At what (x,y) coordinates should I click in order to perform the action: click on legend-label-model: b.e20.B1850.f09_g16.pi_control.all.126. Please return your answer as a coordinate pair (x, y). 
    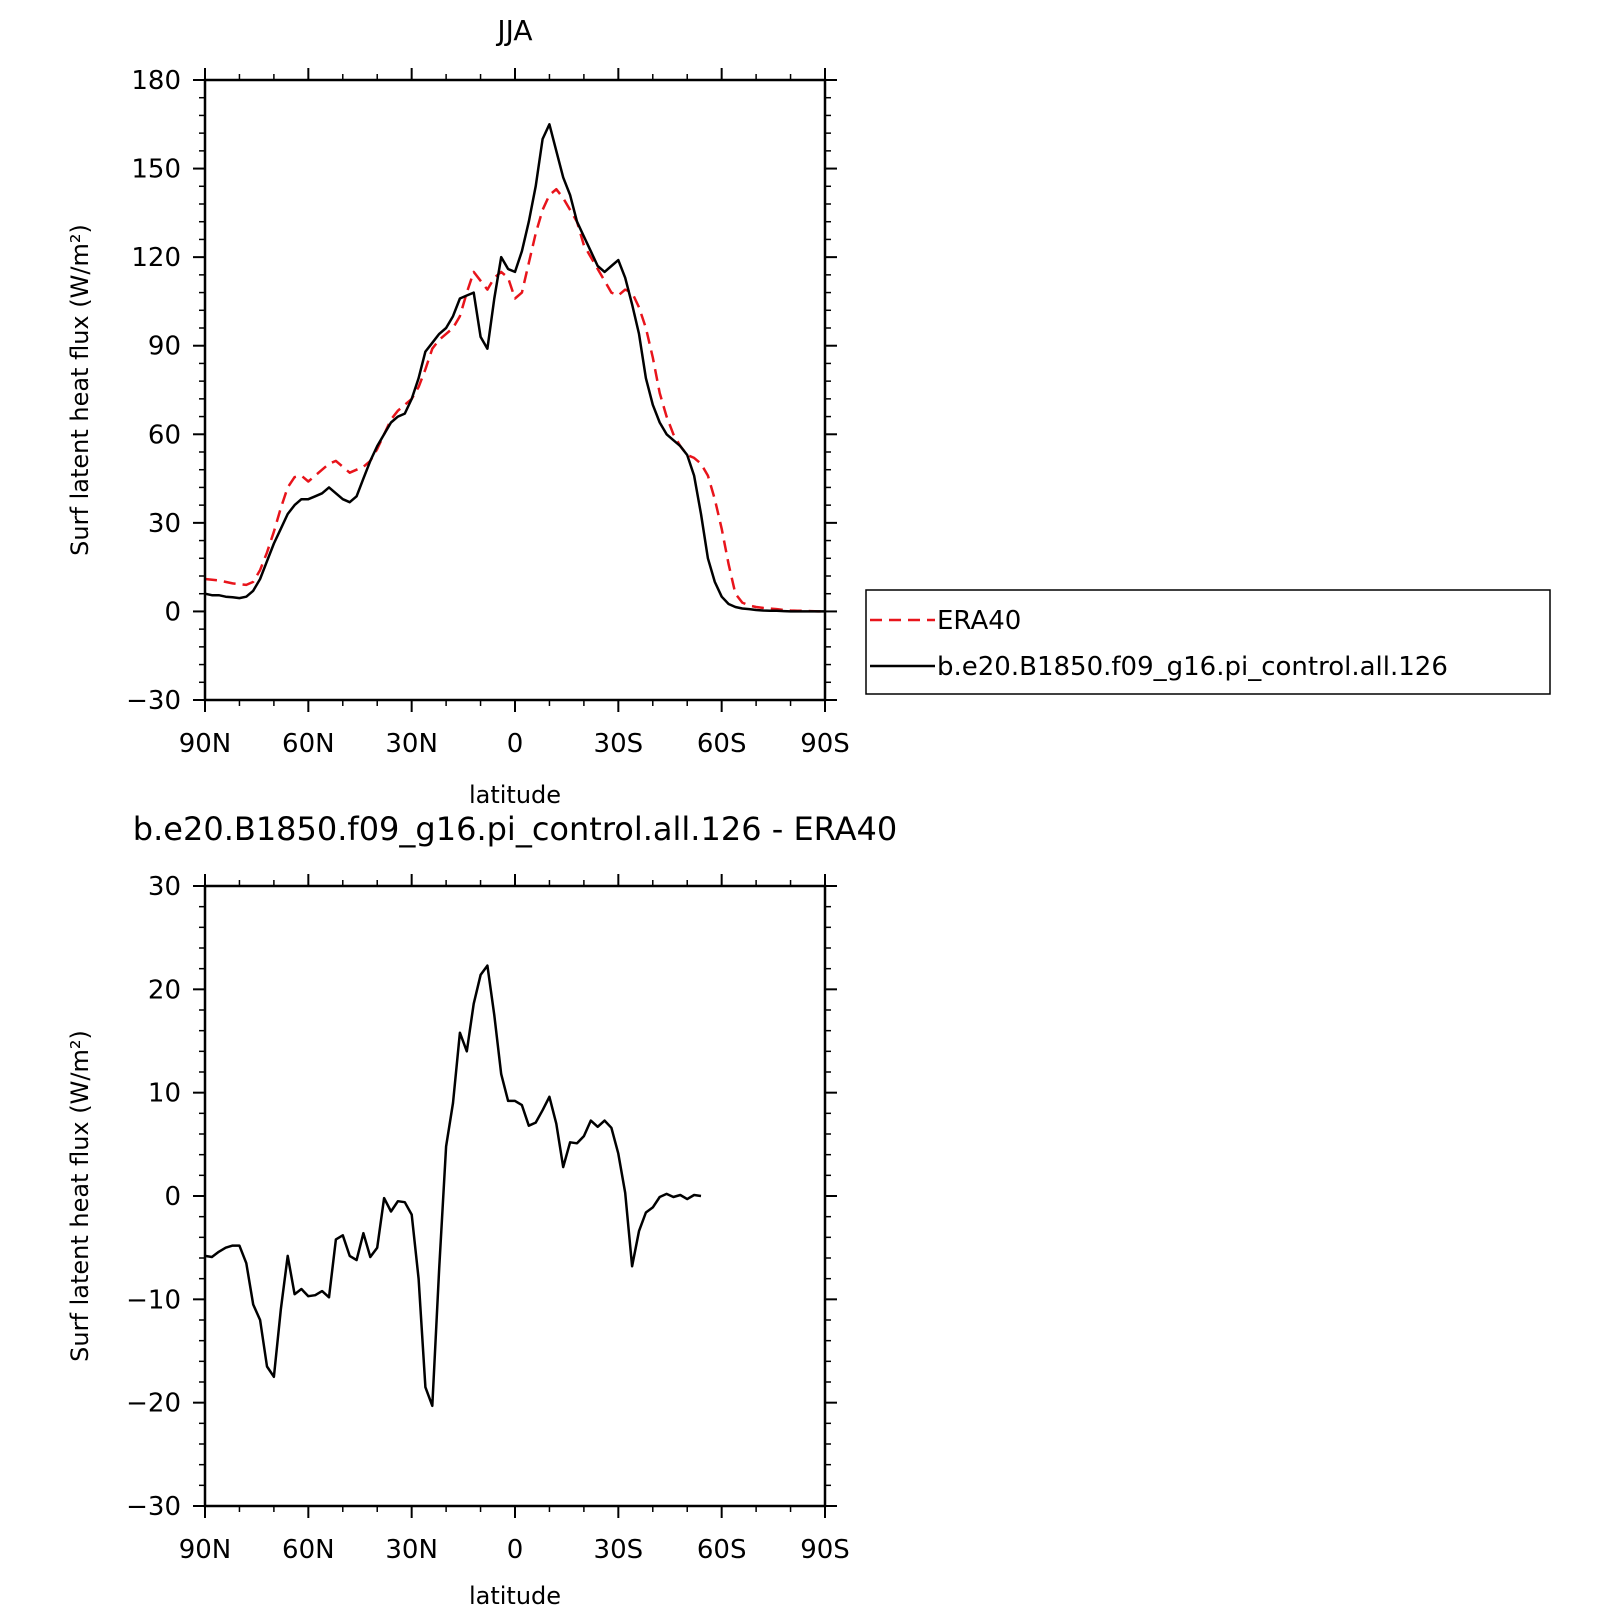
    Looking at the image, I should click on (1192, 667).